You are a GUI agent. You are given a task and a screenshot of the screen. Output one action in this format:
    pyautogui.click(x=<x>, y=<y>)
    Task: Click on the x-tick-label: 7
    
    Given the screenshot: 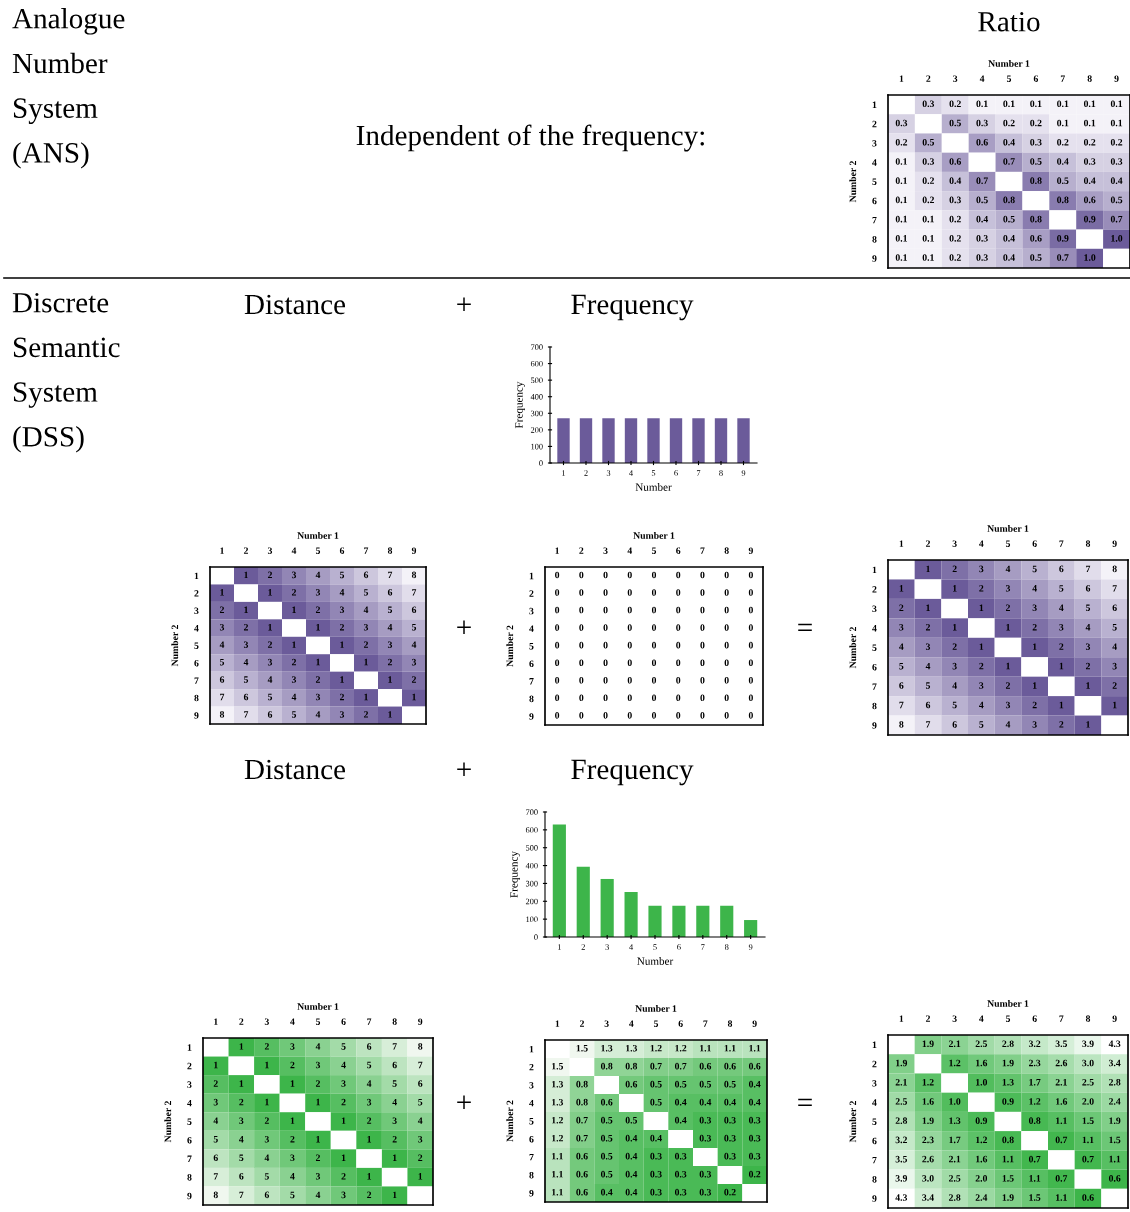 What is the action you would take?
    pyautogui.click(x=703, y=947)
    